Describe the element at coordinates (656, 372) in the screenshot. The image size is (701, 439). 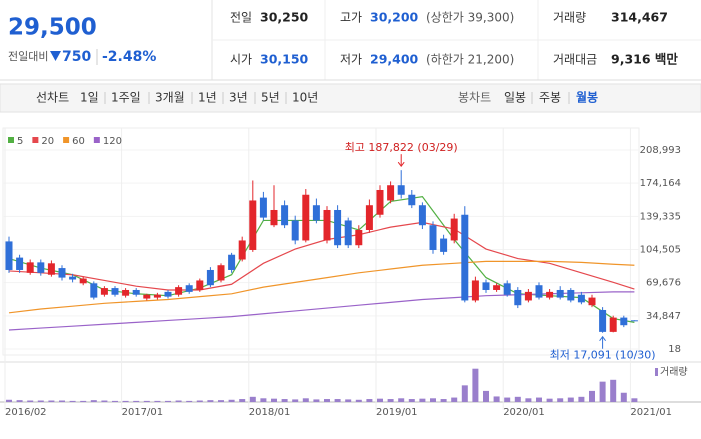
I see `volume-legend-swatch` at that location.